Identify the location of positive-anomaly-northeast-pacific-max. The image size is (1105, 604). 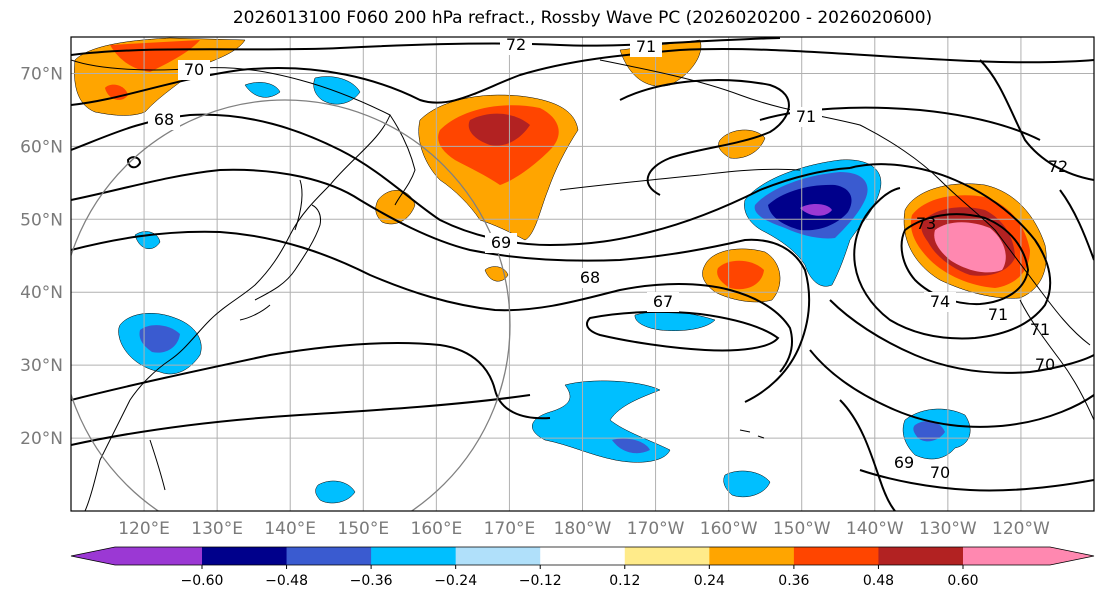
(970, 247).